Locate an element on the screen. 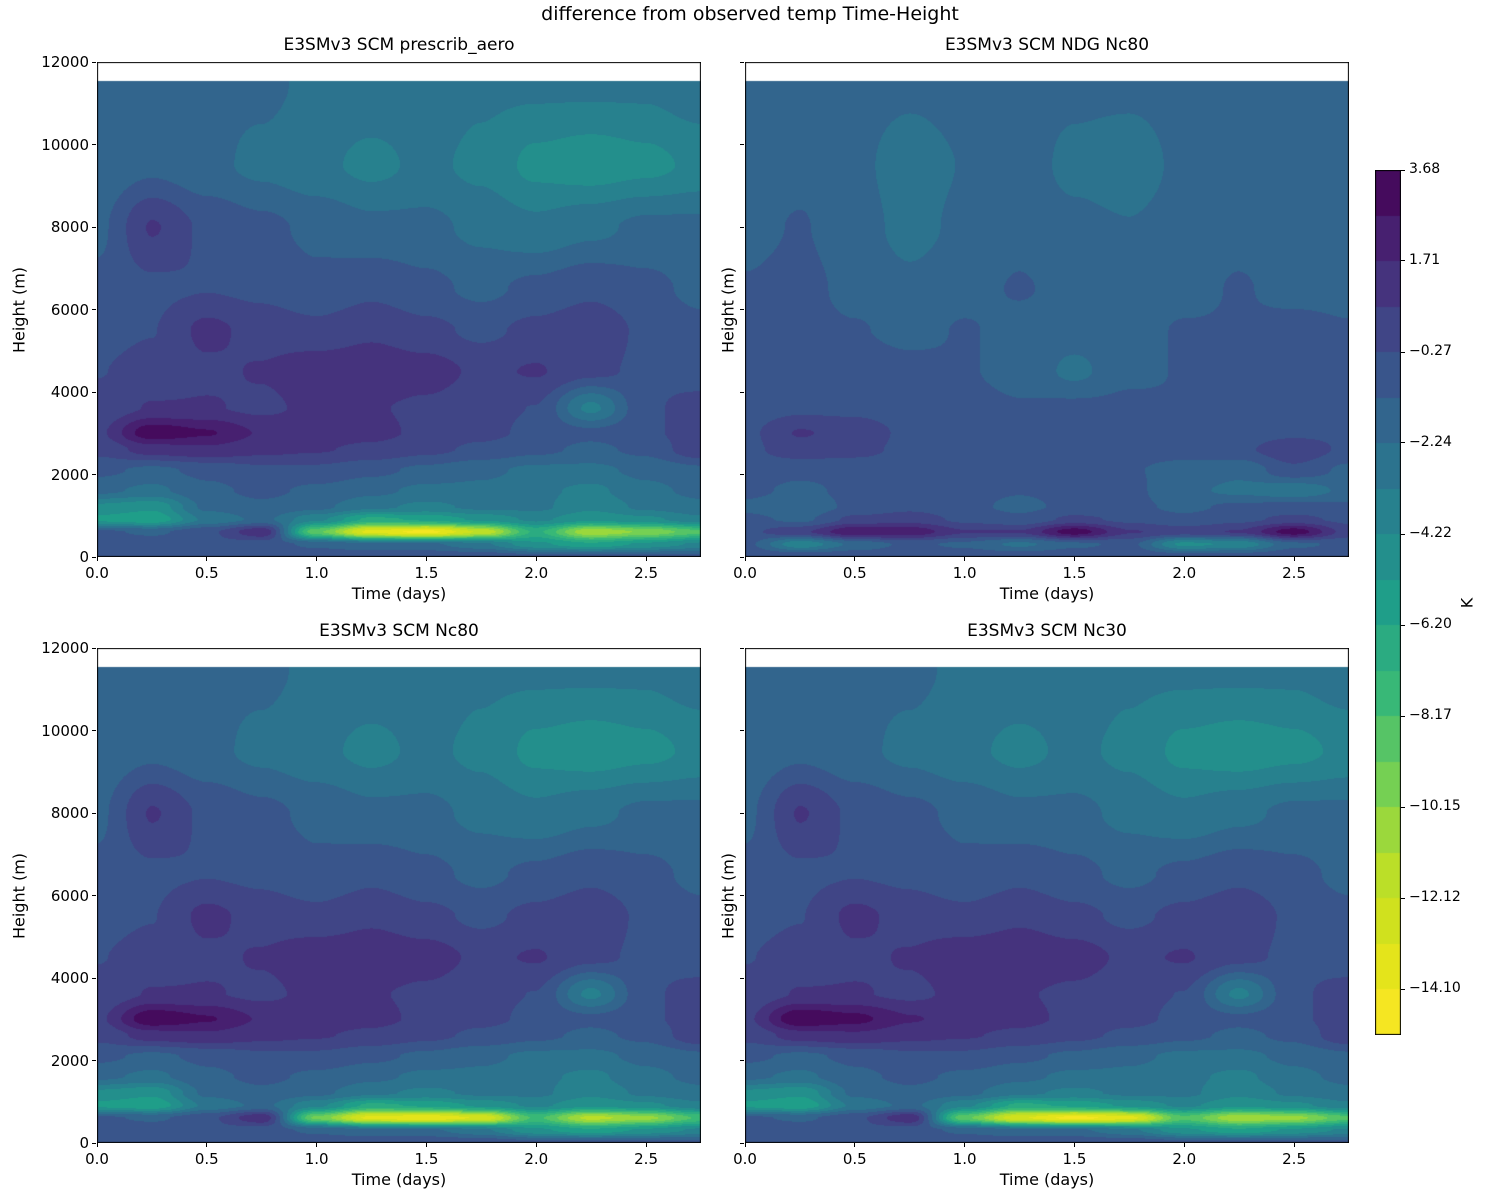 This screenshot has width=1500, height=1200. subplot-title: E3SMv3 SCM Nc30 is located at coordinates (1047, 631).